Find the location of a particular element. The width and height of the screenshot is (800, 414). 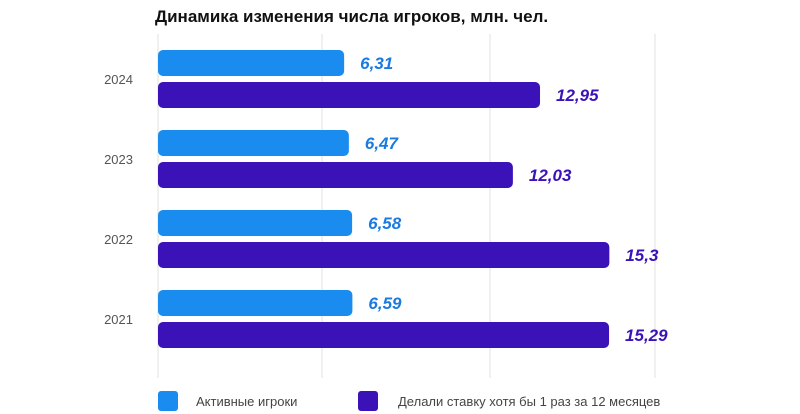

bar-bettors-2022 is located at coordinates (384, 255).